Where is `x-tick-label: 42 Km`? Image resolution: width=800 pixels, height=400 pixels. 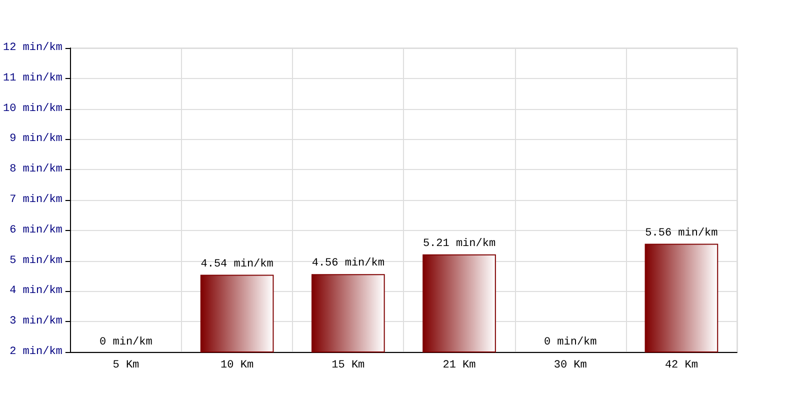
x-tick-label: 42 Km is located at coordinates (681, 366).